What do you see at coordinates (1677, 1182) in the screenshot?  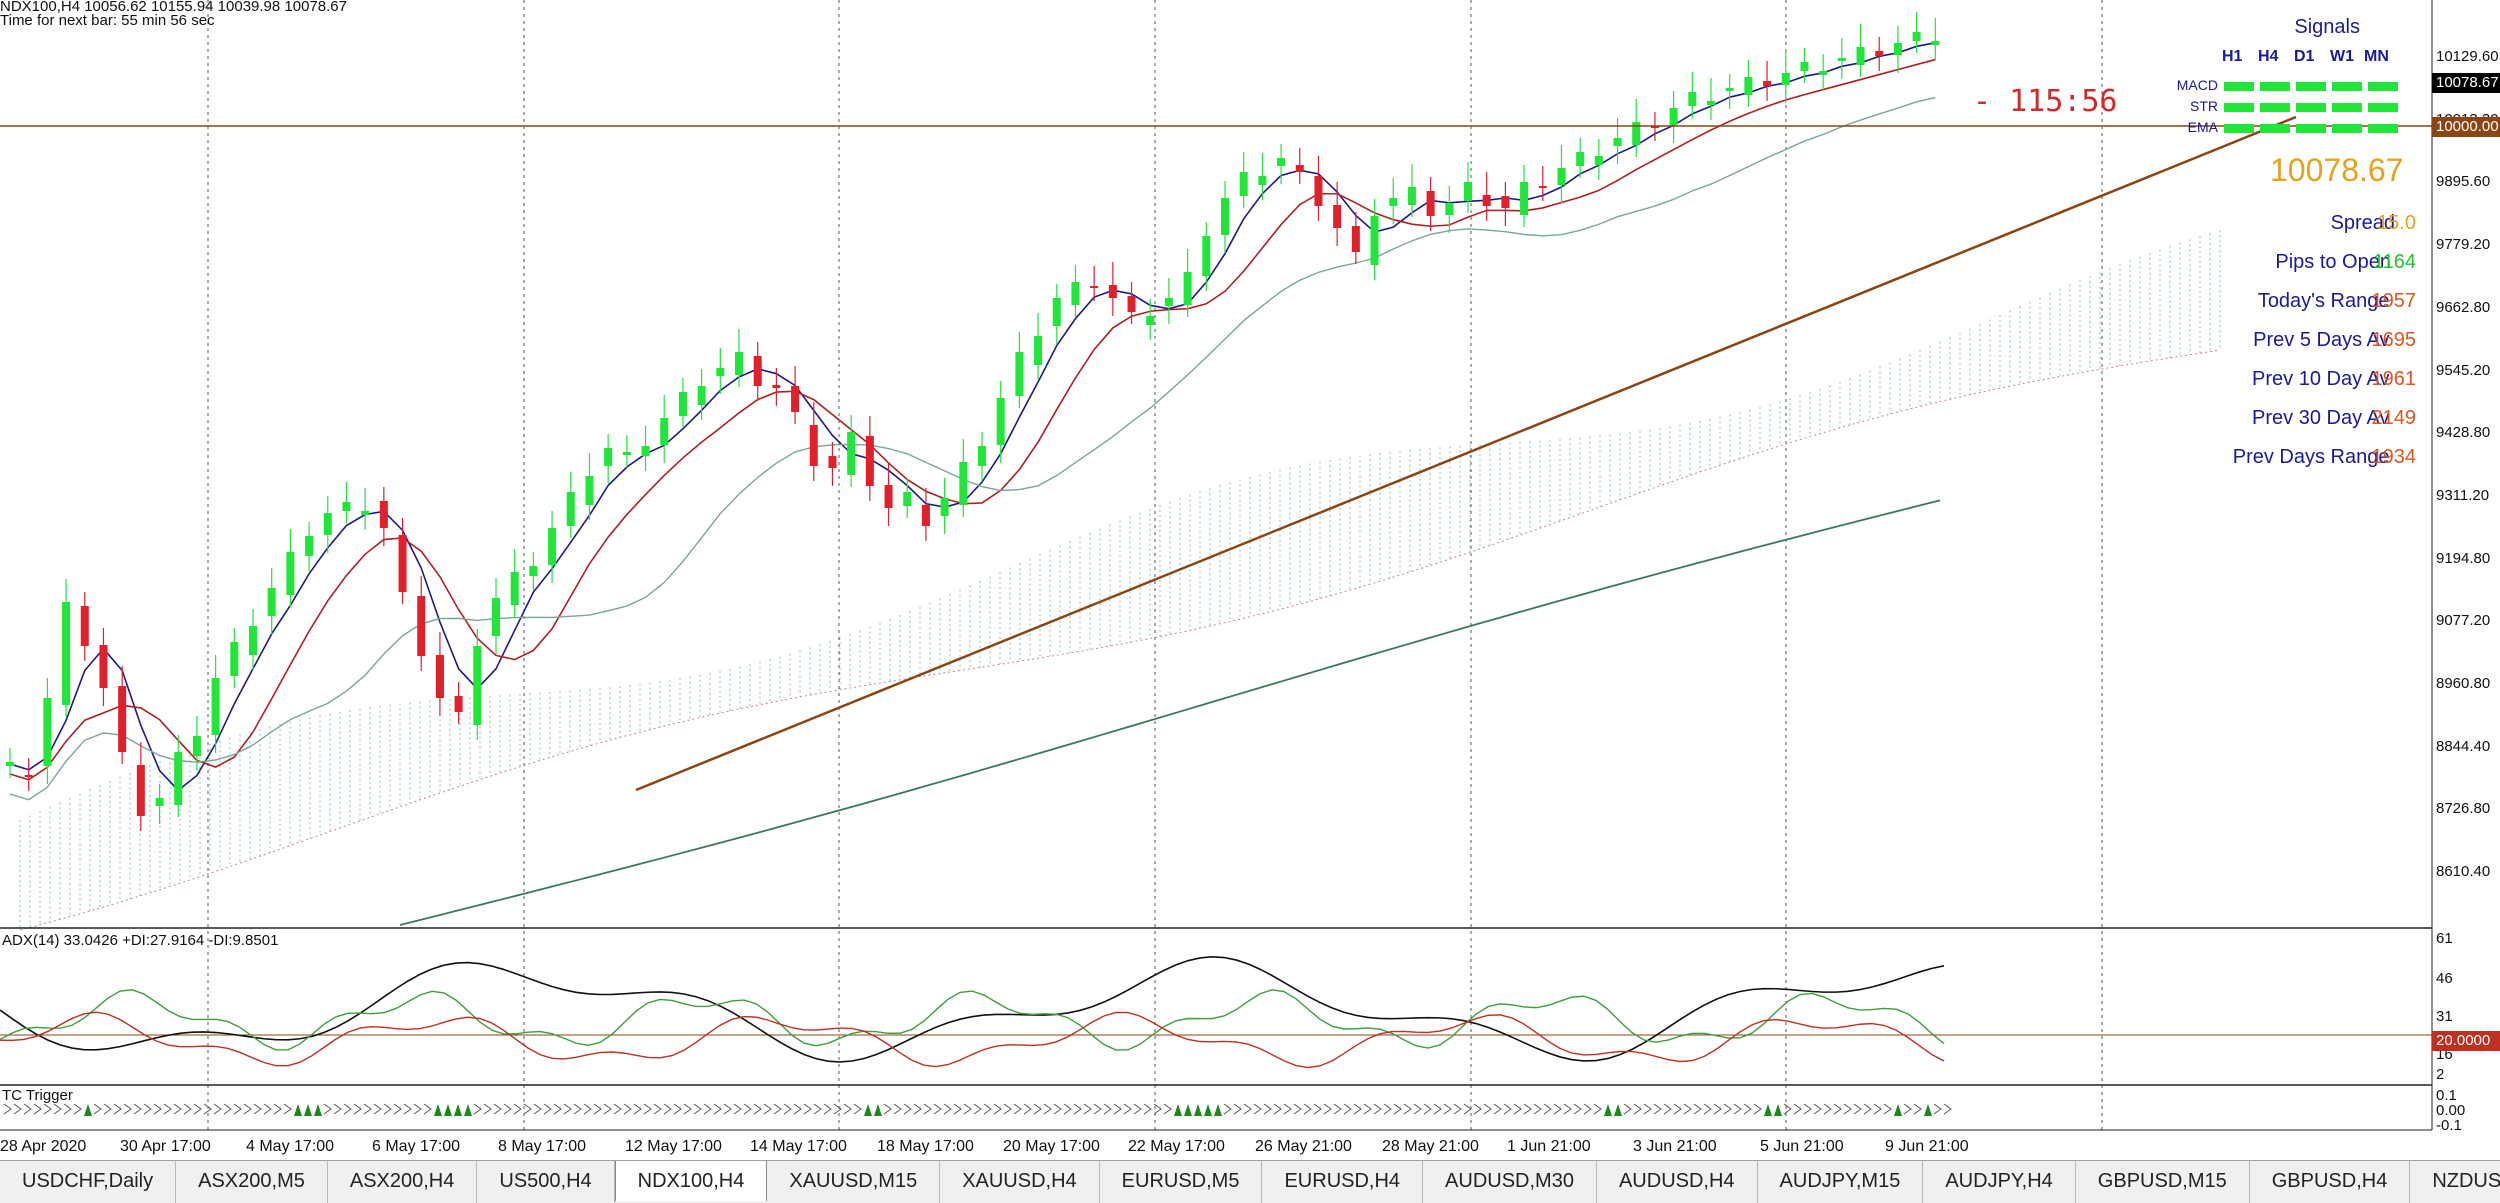 I see `chart-tab: AUDUSD,H4` at bounding box center [1677, 1182].